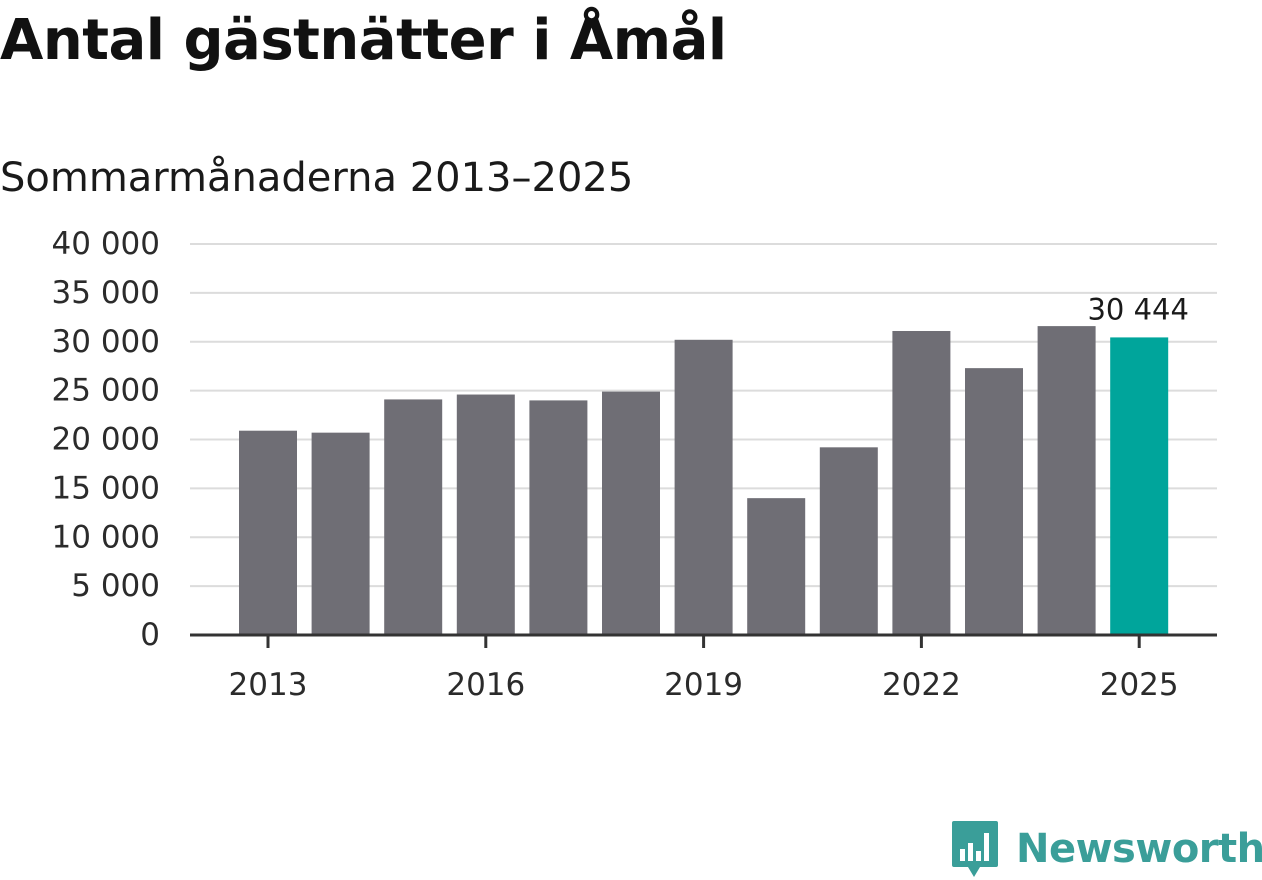 The height and width of the screenshot is (880, 1262). I want to click on data-label: 30 444, so click(1137, 309).